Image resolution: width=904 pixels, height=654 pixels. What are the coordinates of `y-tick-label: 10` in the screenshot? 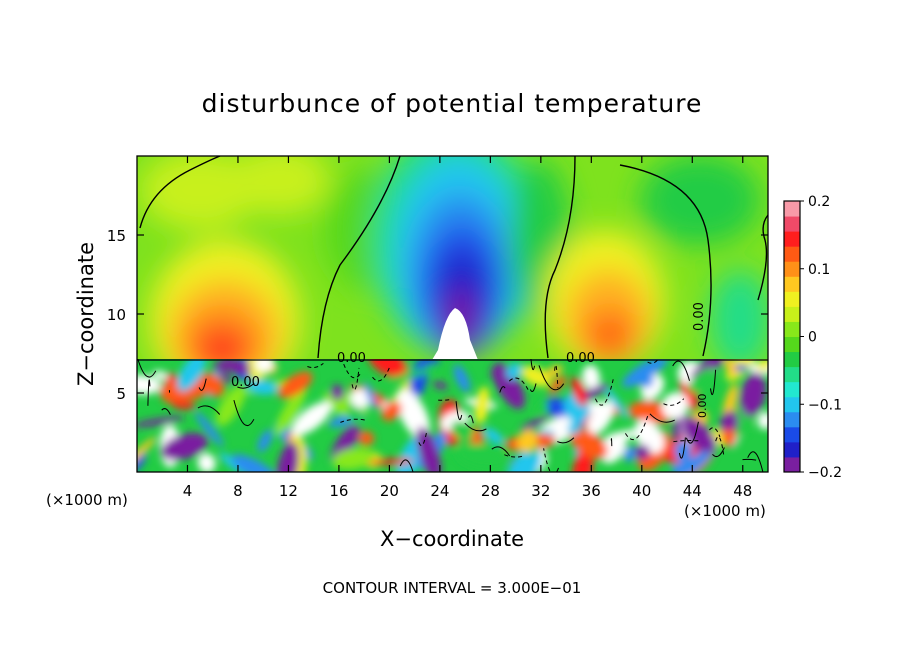 It's located at (116, 315).